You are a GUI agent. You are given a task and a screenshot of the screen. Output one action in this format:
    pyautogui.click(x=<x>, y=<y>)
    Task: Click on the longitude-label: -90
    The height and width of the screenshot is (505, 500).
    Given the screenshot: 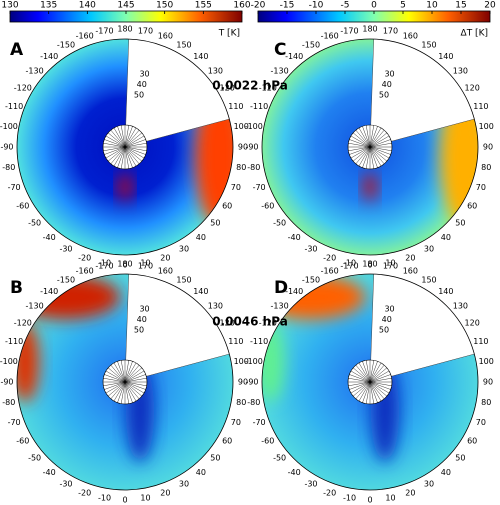 What is the action you would take?
    pyautogui.click(x=6, y=382)
    